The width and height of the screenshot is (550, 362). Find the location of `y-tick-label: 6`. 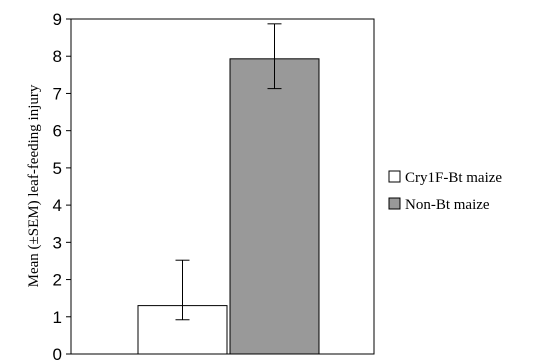

y-tick-label: 6 is located at coordinates (57, 131).